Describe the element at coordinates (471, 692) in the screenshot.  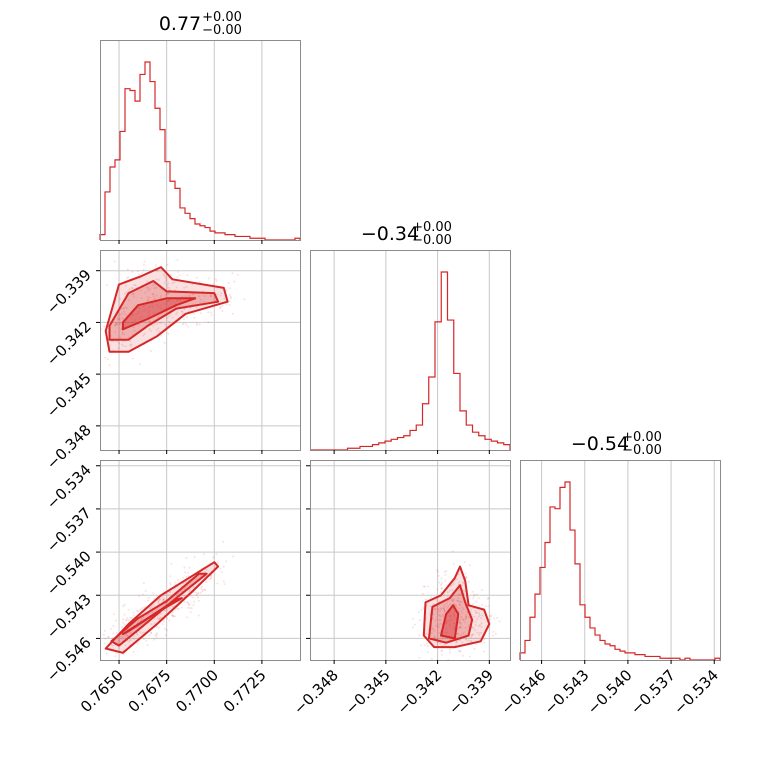
I see `x-tick-label: −0.339` at that location.